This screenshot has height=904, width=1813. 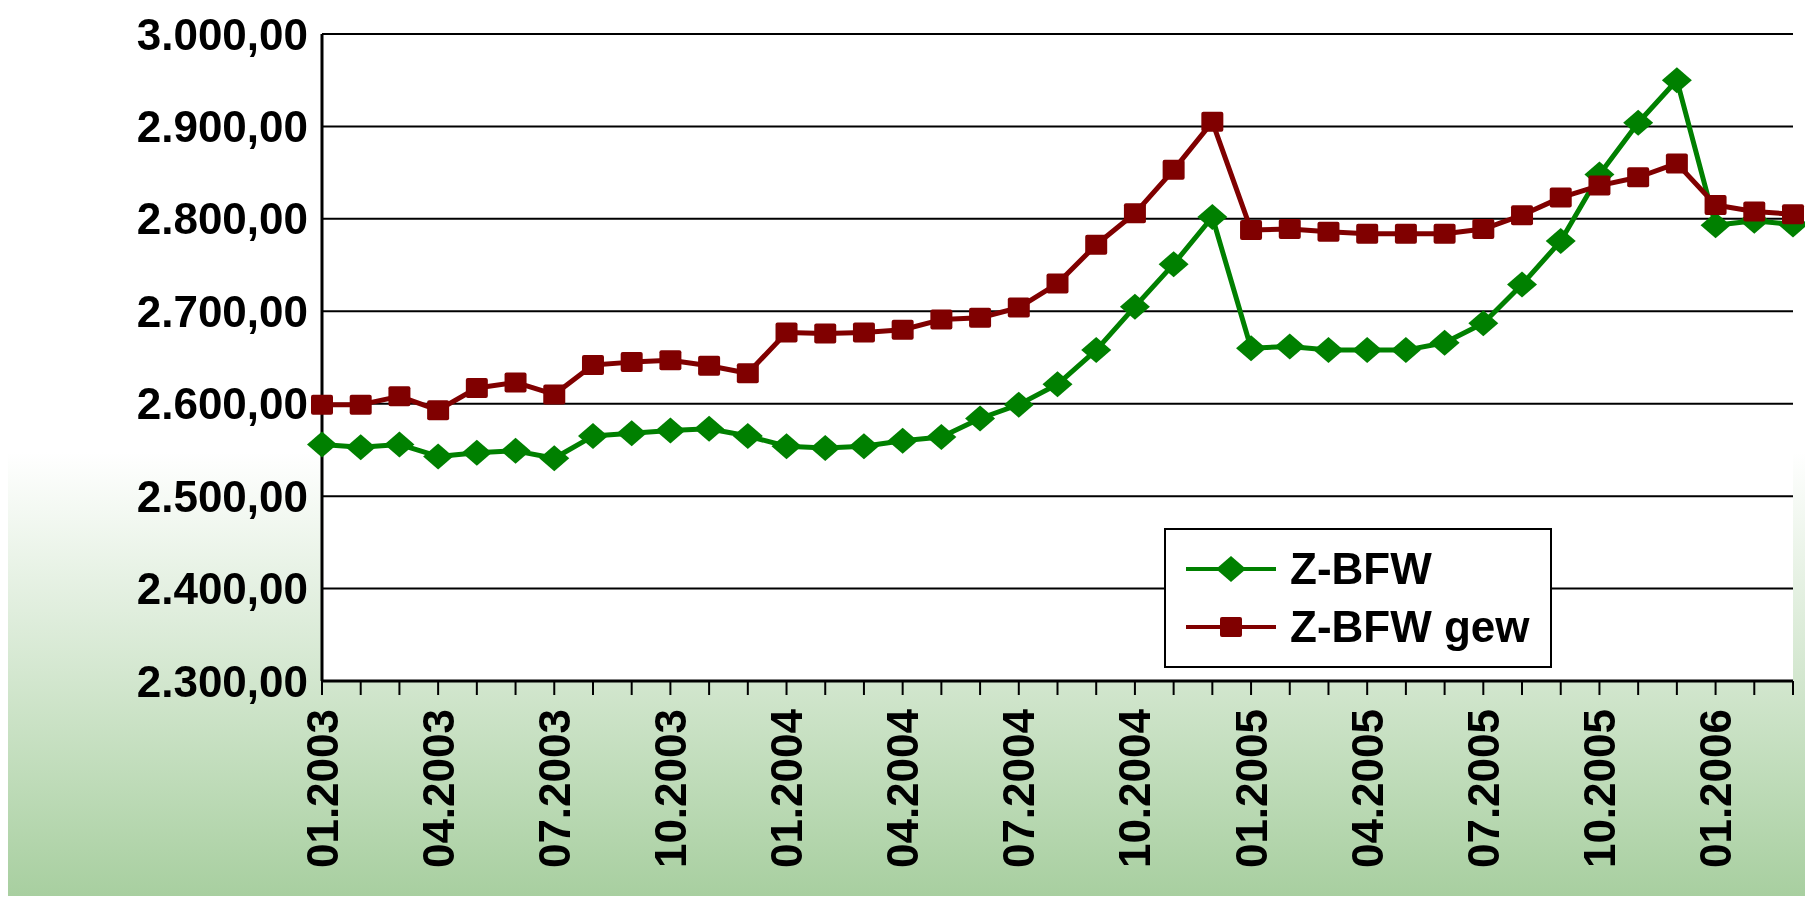 What do you see at coordinates (1251, 789) in the screenshot?
I see `x-tick-label: 01.2005` at bounding box center [1251, 789].